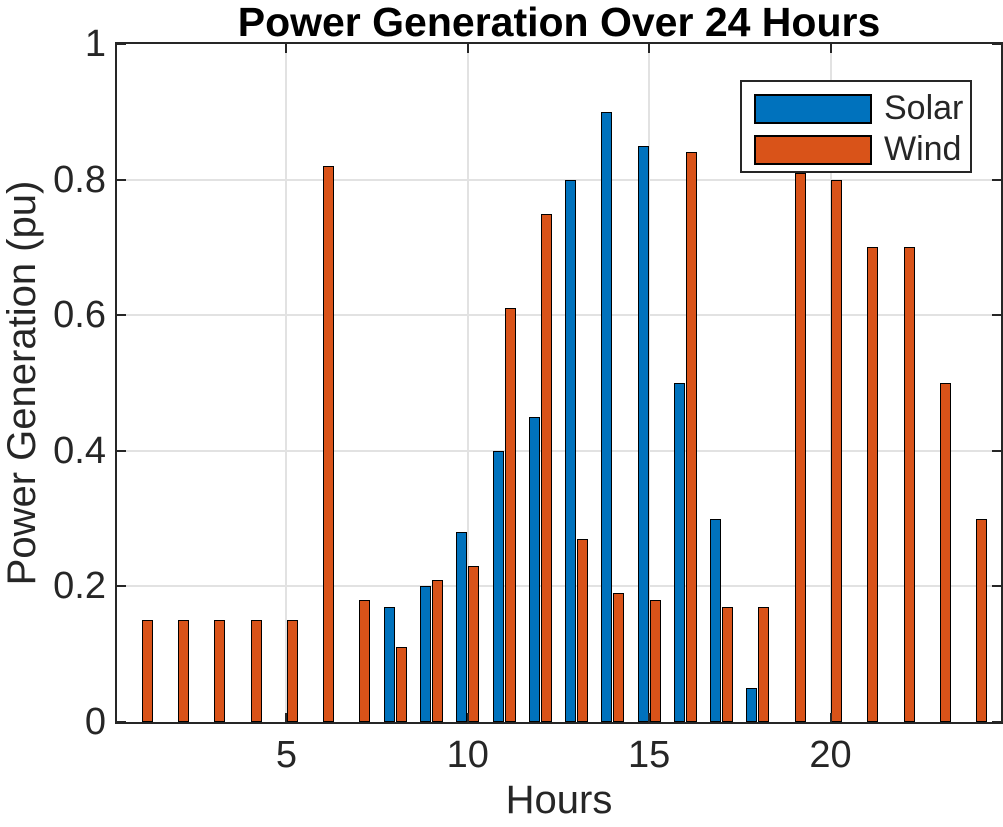 The width and height of the screenshot is (1003, 827). I want to click on chart-title: Power Generation Over 24 Hours, so click(559, 22).